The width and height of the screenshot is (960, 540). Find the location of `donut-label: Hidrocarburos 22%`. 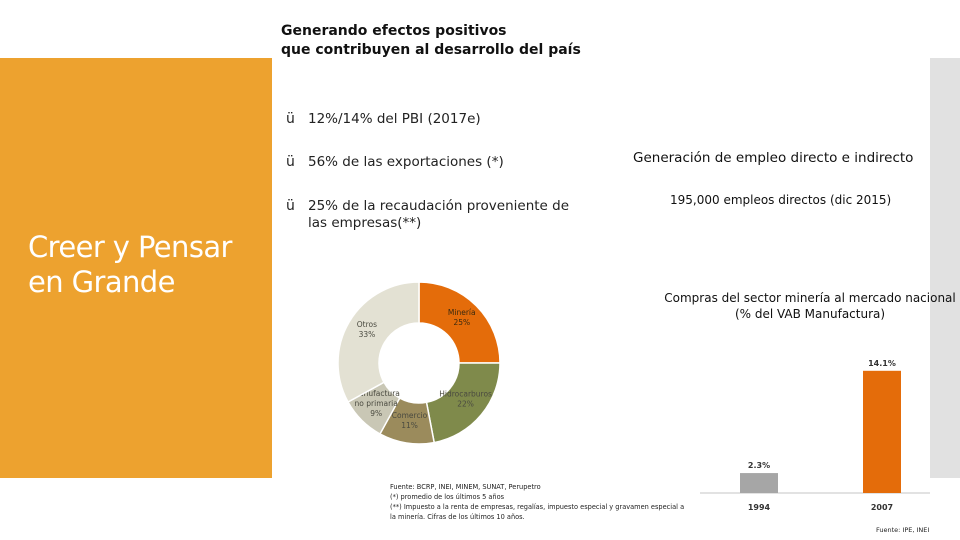

donut-label: Hidrocarburos 22% is located at coordinates (465, 399).